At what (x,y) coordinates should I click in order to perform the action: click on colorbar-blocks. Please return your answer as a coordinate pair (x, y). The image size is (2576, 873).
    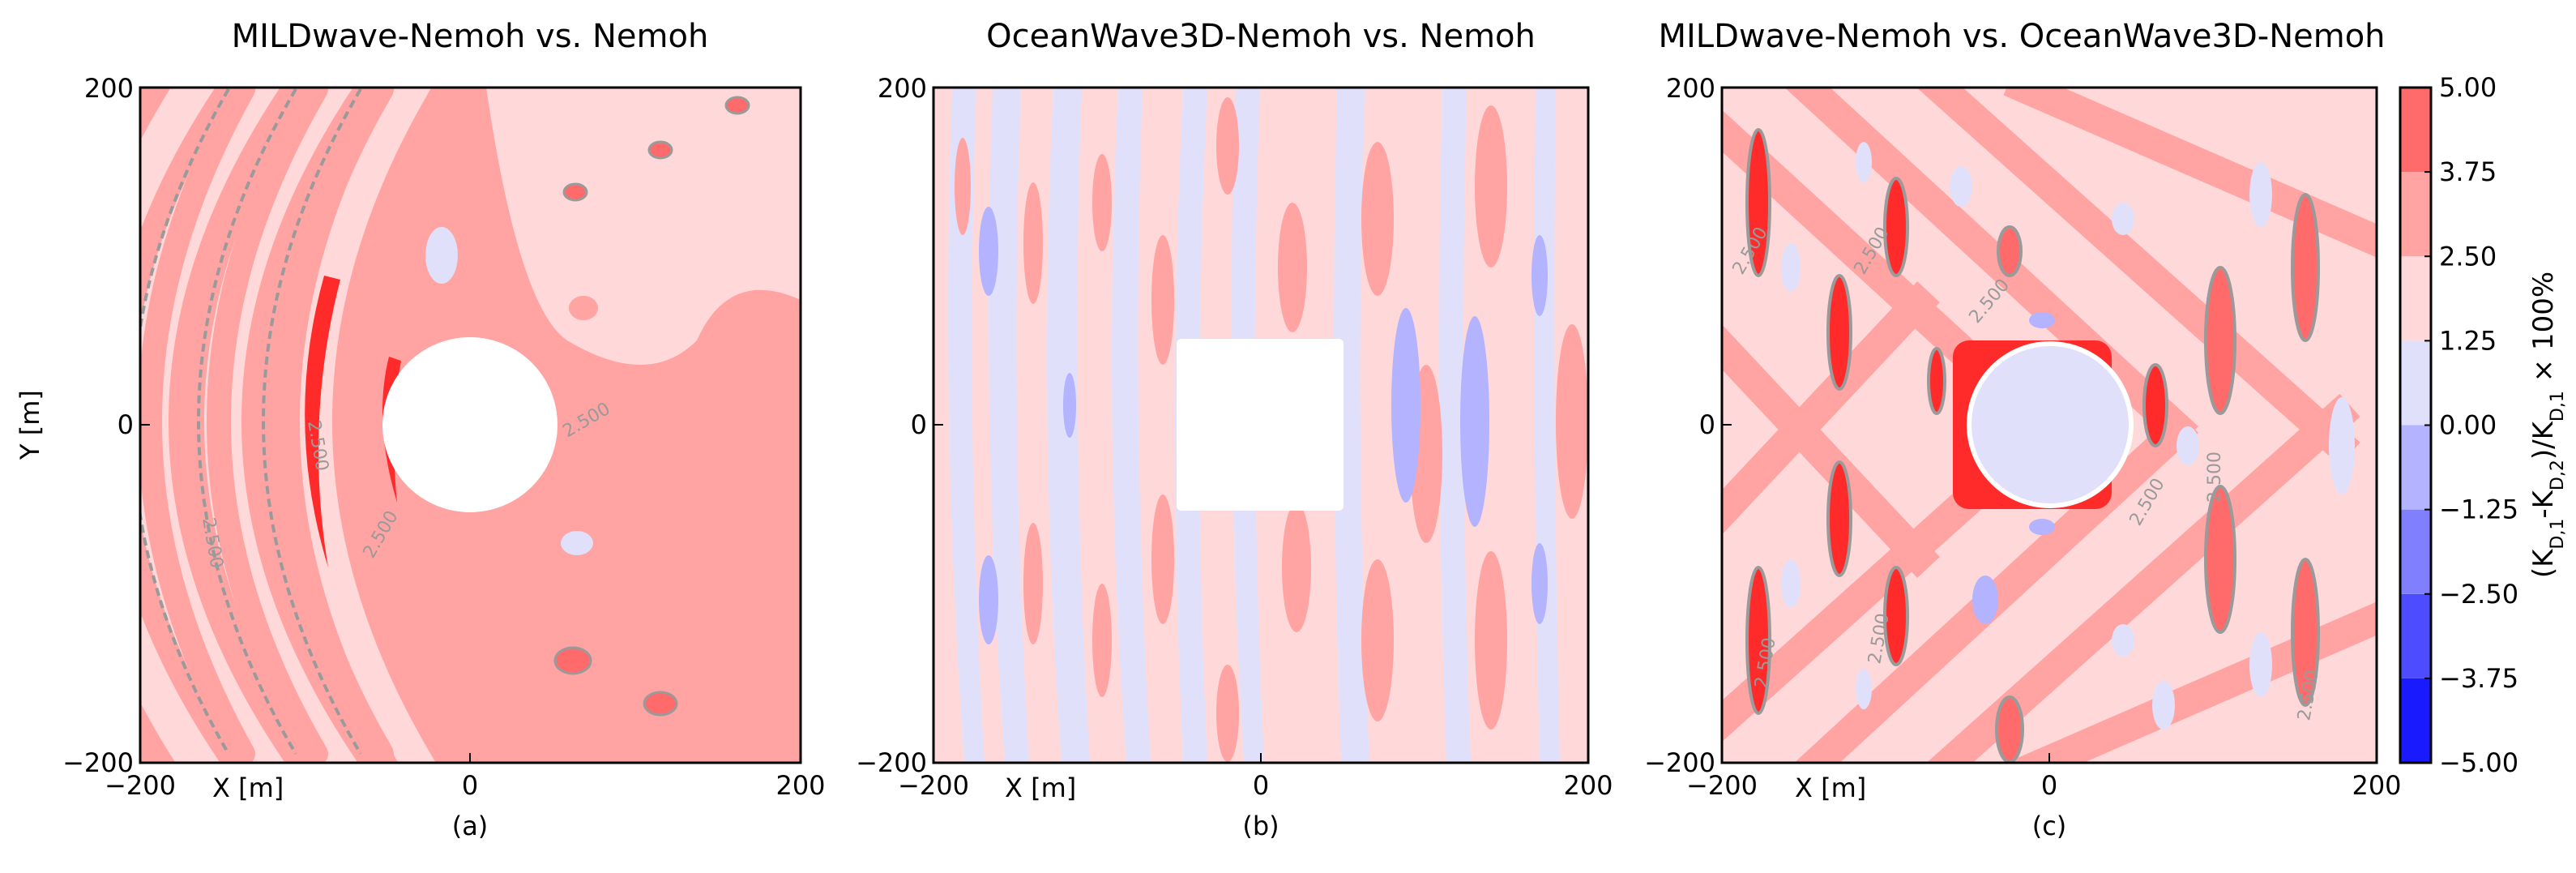
    Looking at the image, I should click on (2415, 425).